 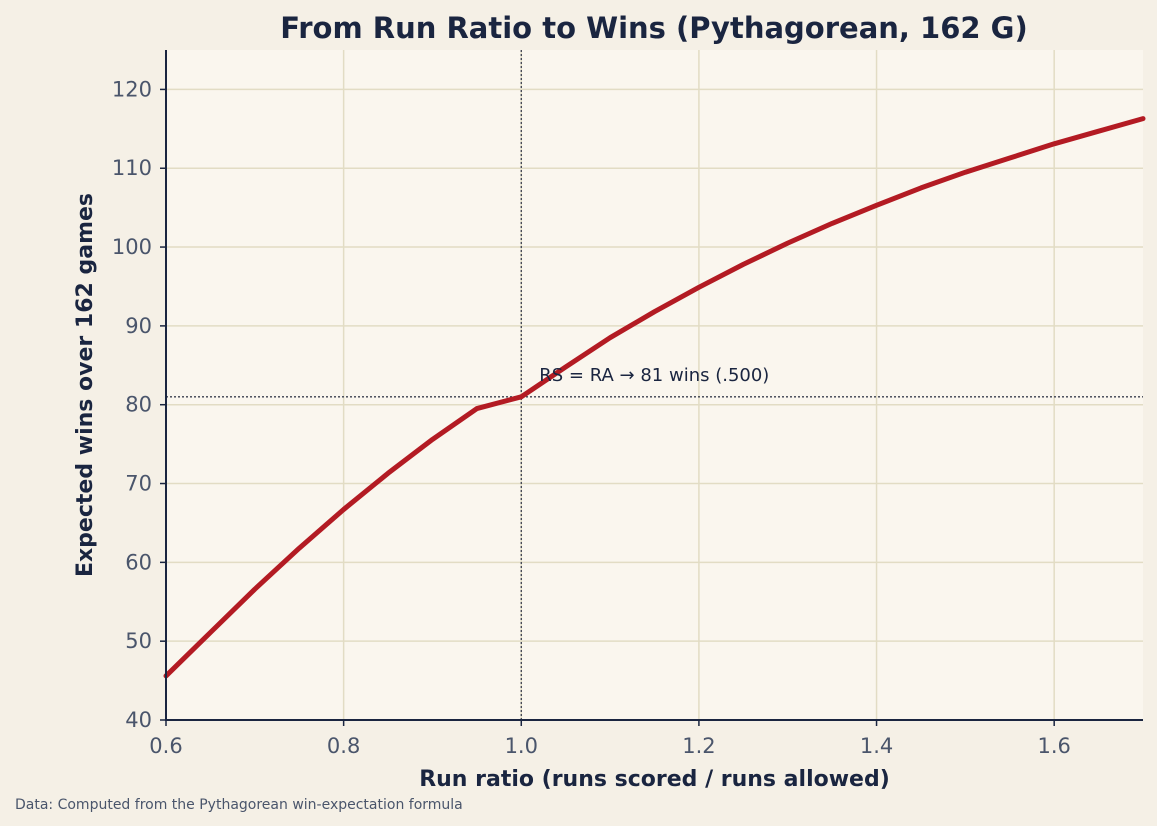 What do you see at coordinates (138, 641) in the screenshot?
I see `y-tick-label: 50` at bounding box center [138, 641].